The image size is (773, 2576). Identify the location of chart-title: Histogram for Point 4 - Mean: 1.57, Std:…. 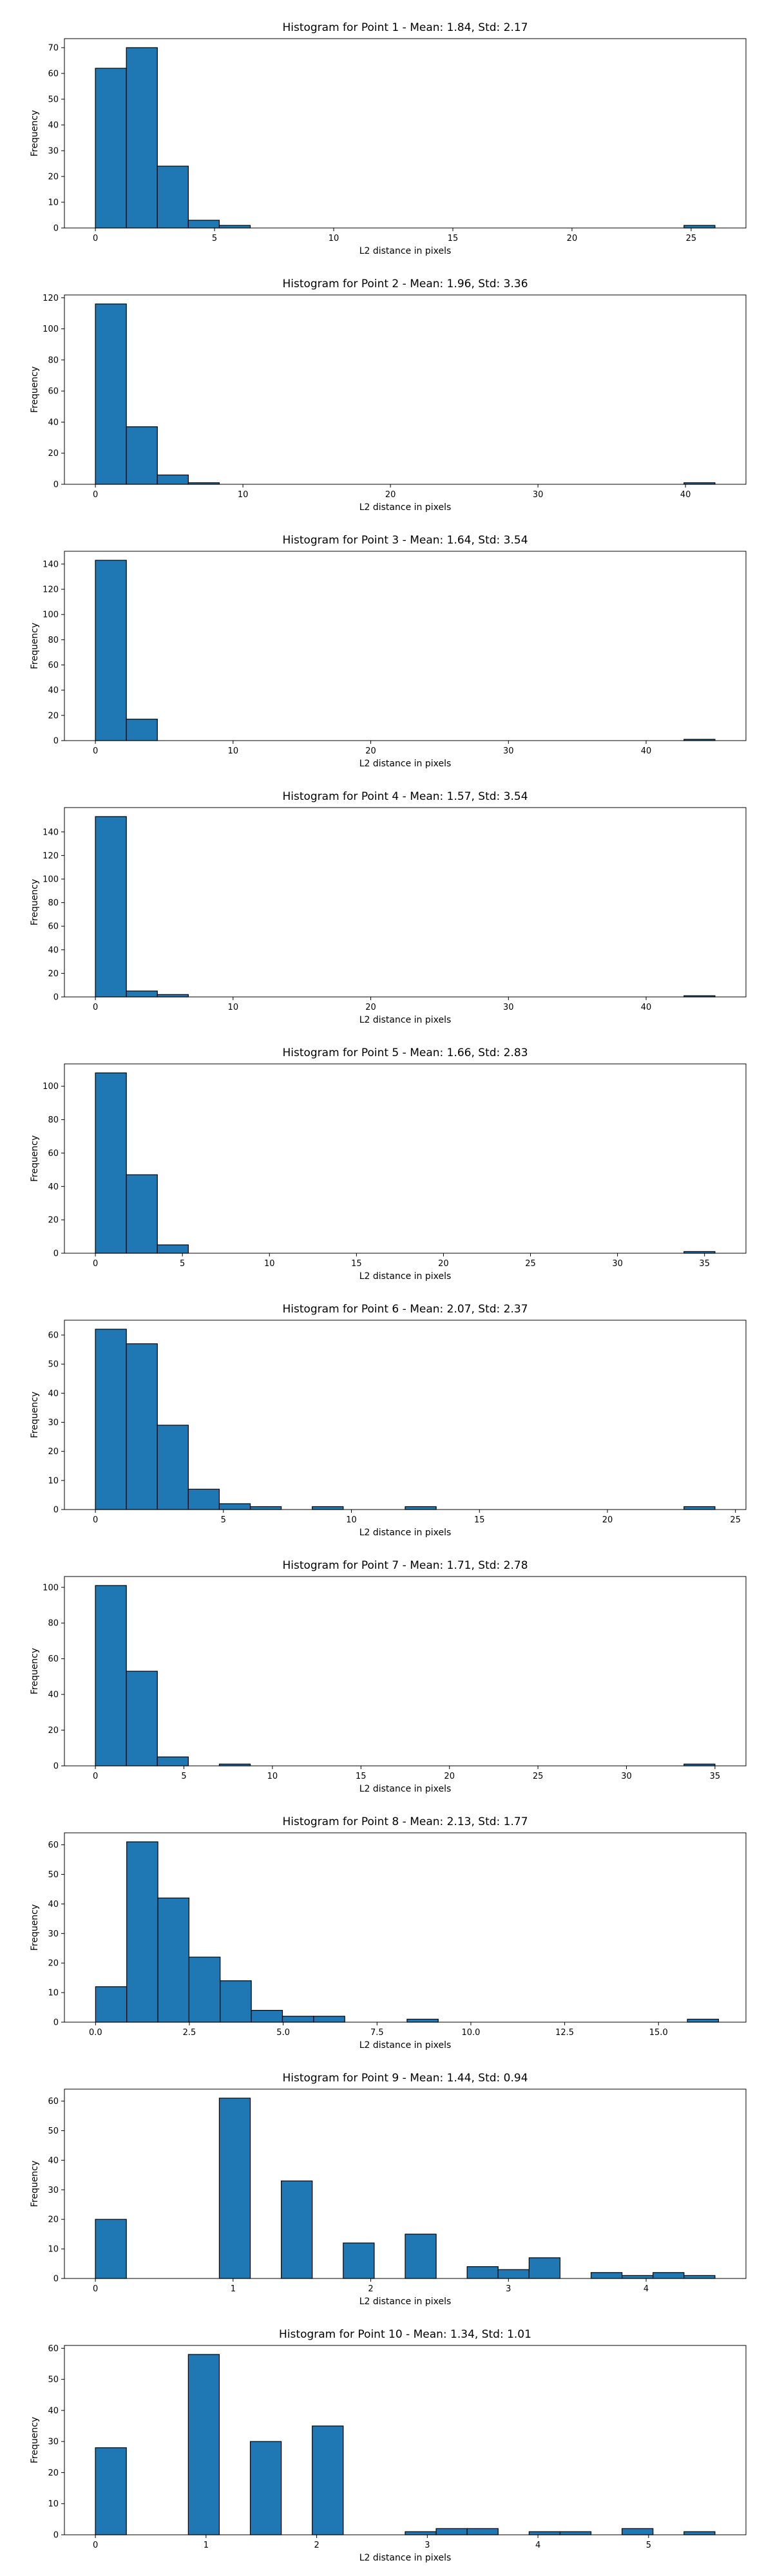
(405, 796).